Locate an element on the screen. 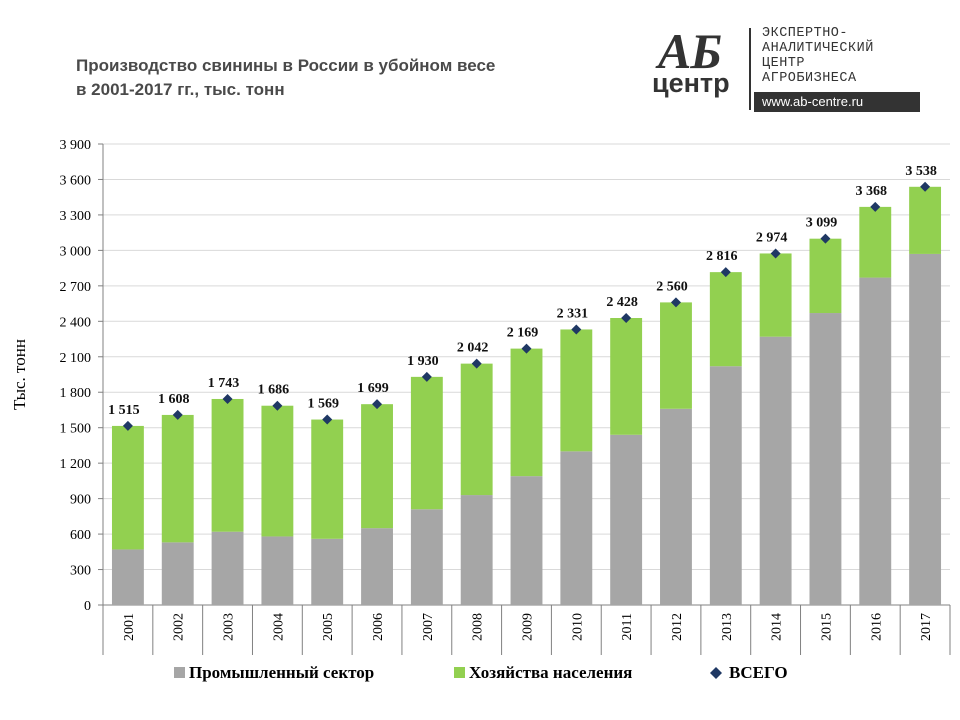 Image resolution: width=960 pixels, height=720 pixels. bar-industrial-2001 is located at coordinates (127, 577).